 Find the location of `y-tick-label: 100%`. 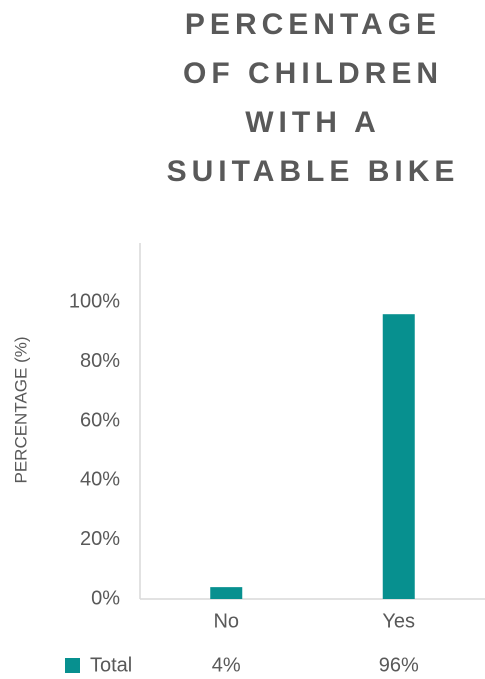

y-tick-label: 100% is located at coordinates (94, 302).